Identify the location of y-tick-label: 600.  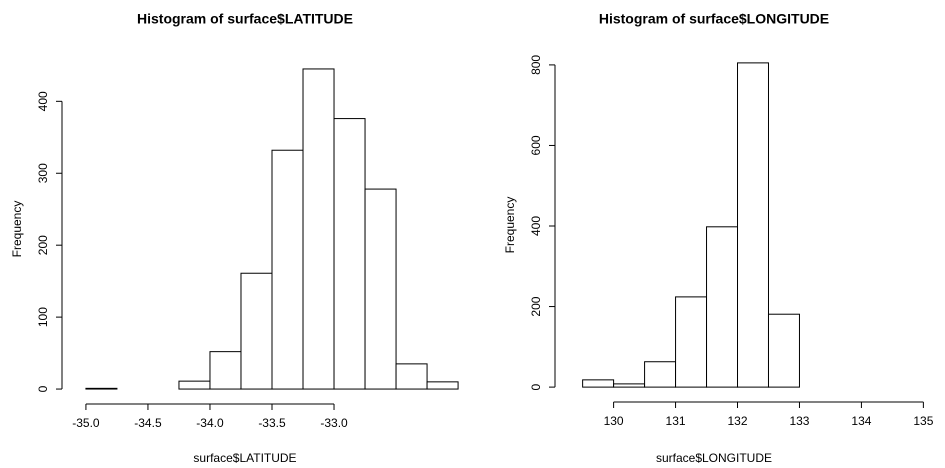
(536, 145).